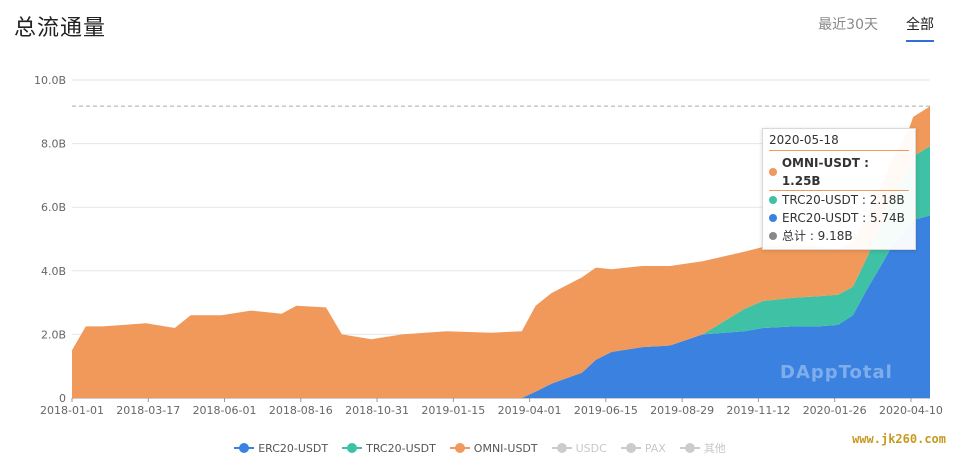 This screenshot has height=460, width=960. Describe the element at coordinates (758, 410) in the screenshot. I see `x-tick-label: 2019-11-12` at that location.